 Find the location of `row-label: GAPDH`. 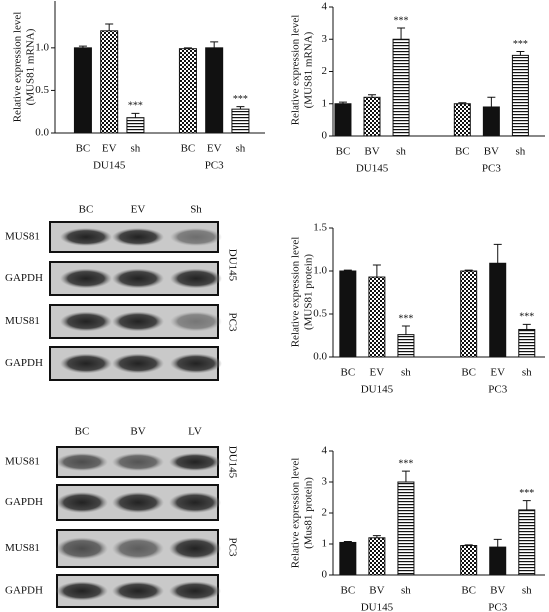

row-label: GAPDH is located at coordinates (24, 278).